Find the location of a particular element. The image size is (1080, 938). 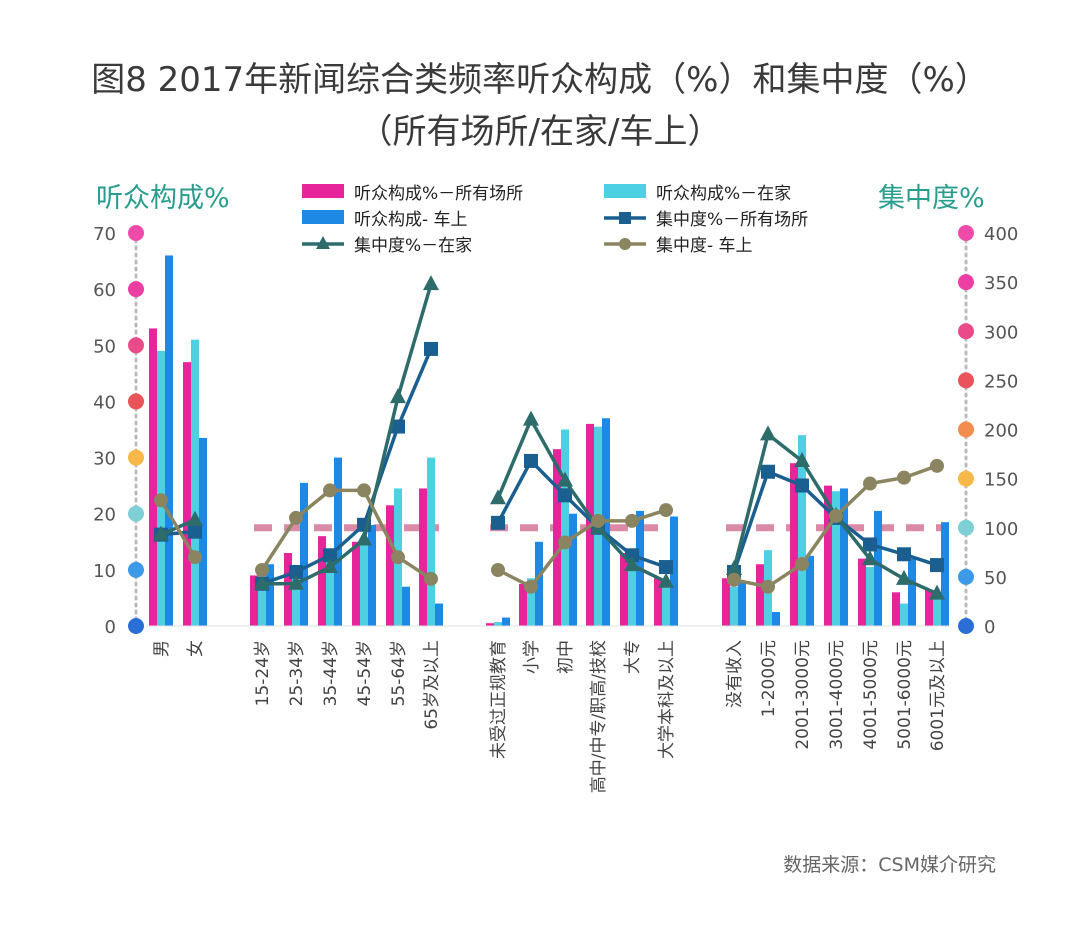

legend-label: 听众构成%－所有场所 is located at coordinates (438, 194).